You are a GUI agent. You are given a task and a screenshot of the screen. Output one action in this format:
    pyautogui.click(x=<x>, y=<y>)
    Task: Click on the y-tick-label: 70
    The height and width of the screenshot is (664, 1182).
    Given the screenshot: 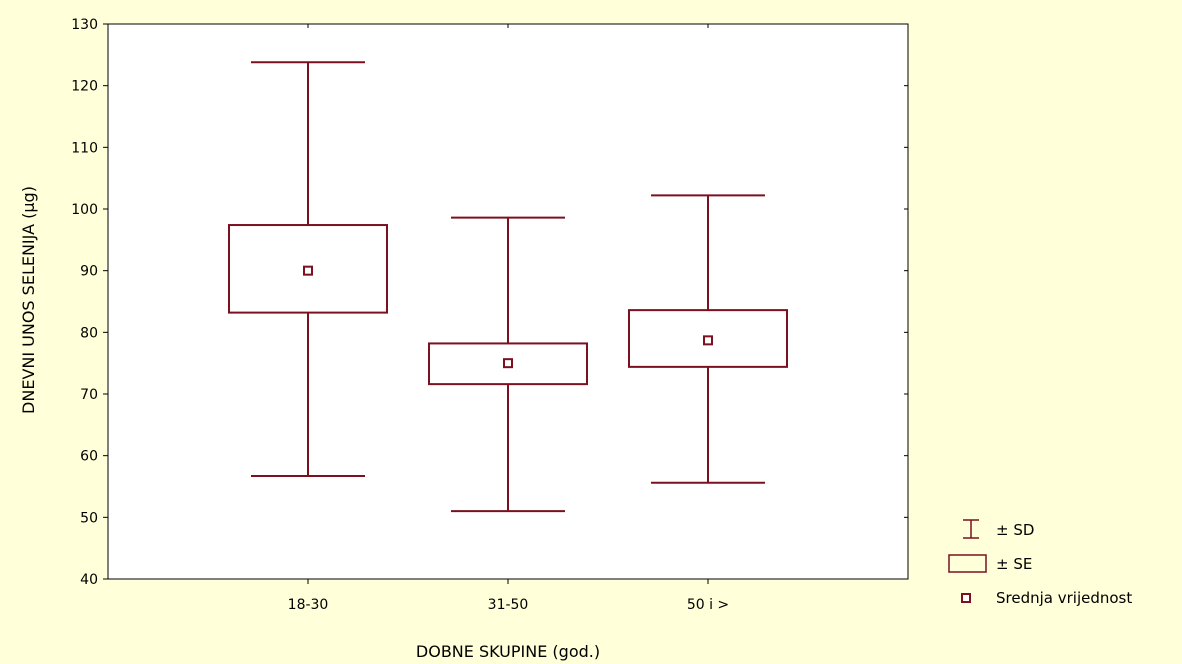 What is the action you would take?
    pyautogui.click(x=89, y=395)
    